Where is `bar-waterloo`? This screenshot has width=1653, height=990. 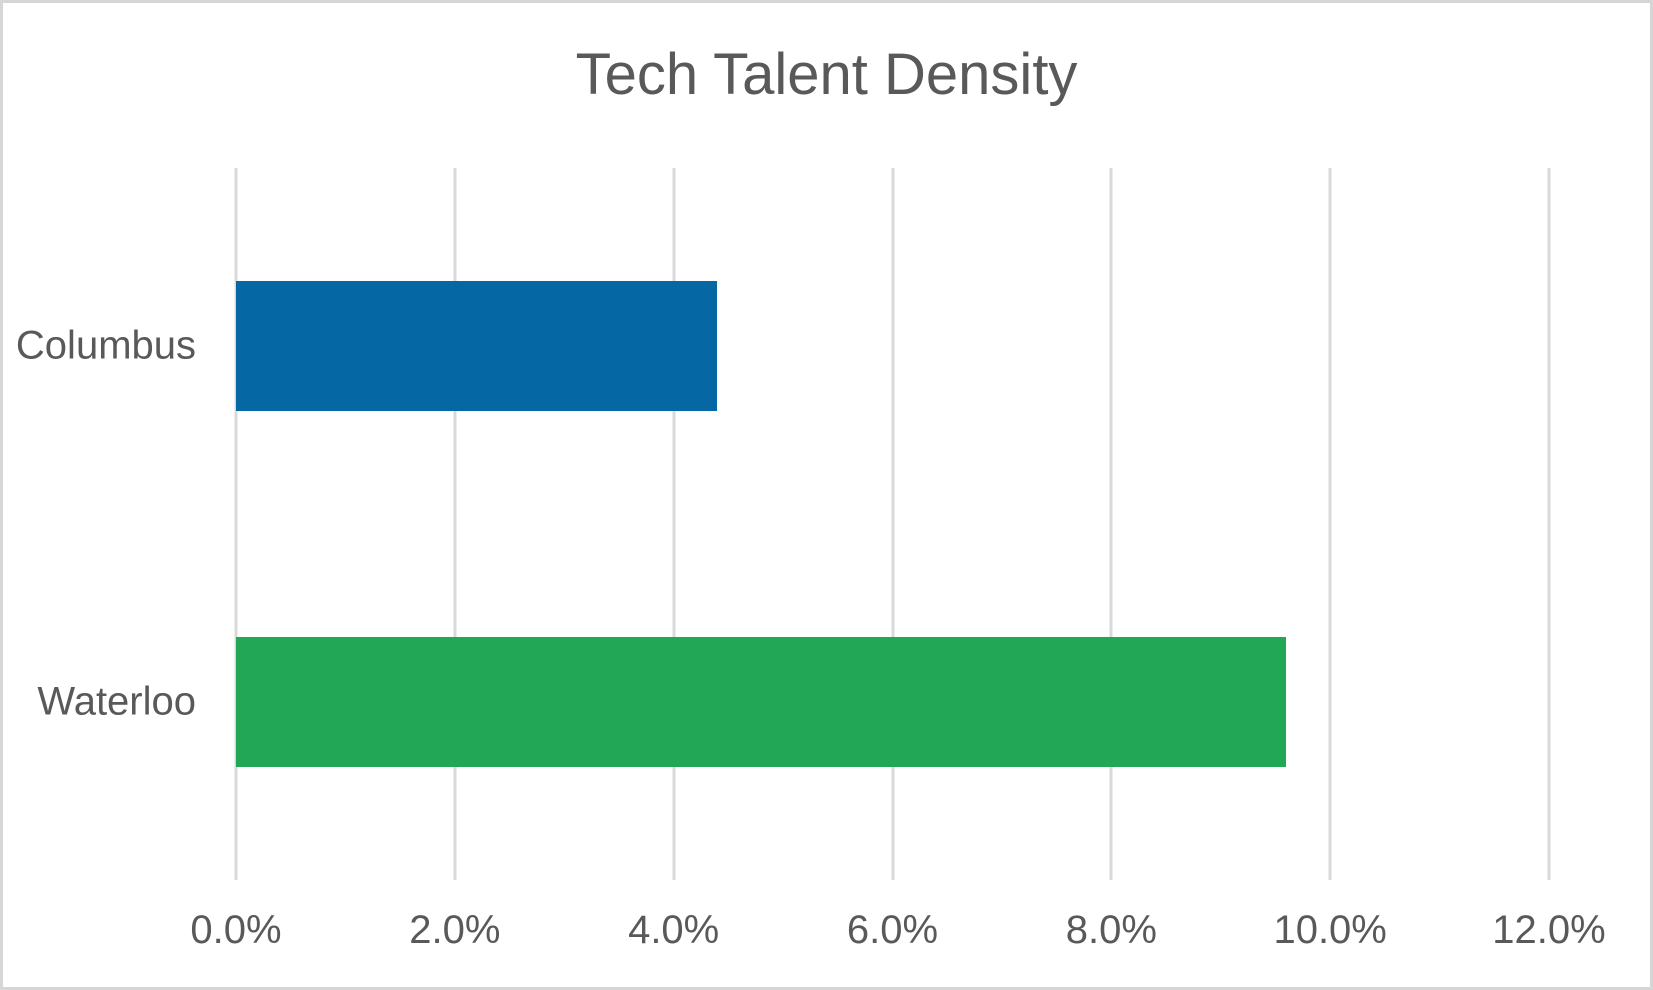 bar-waterloo is located at coordinates (761, 702).